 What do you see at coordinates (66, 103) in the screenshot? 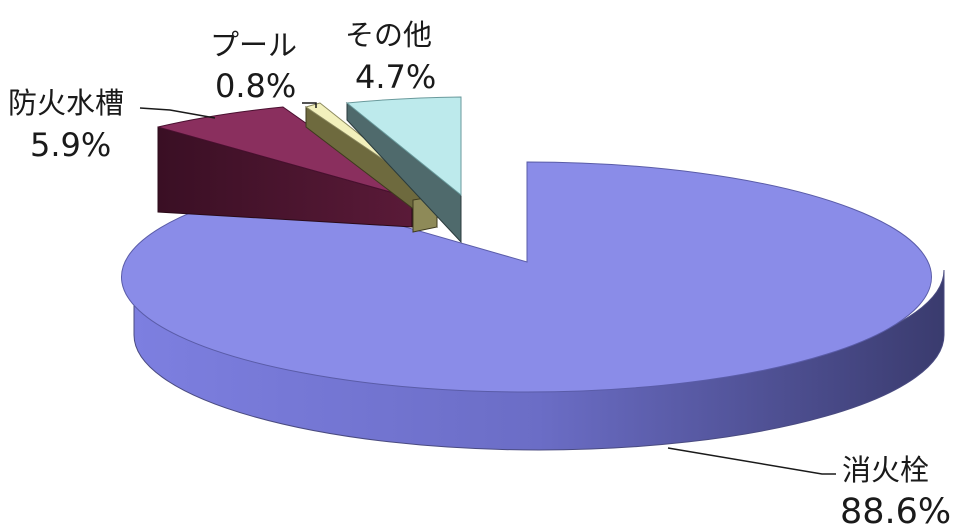
I see `label-tank-name: 防火水槽` at bounding box center [66, 103].